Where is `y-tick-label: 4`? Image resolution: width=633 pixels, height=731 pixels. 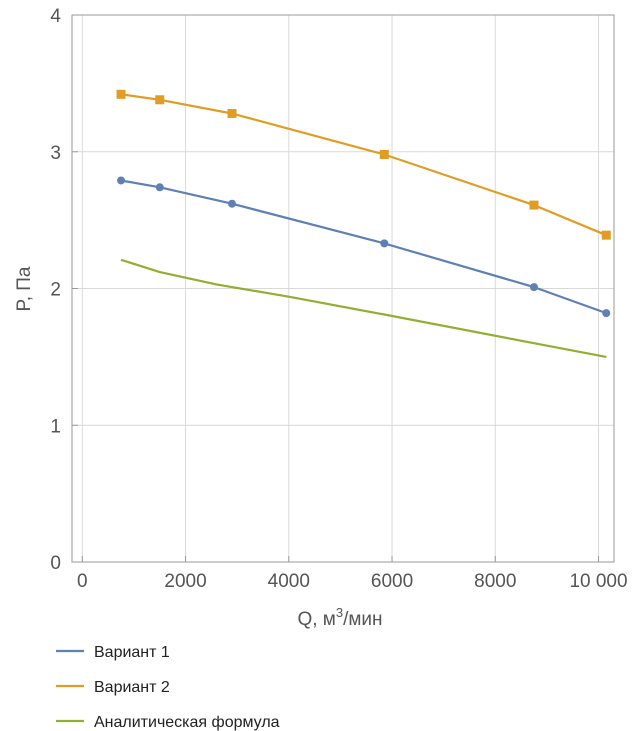 y-tick-label: 4 is located at coordinates (55, 16).